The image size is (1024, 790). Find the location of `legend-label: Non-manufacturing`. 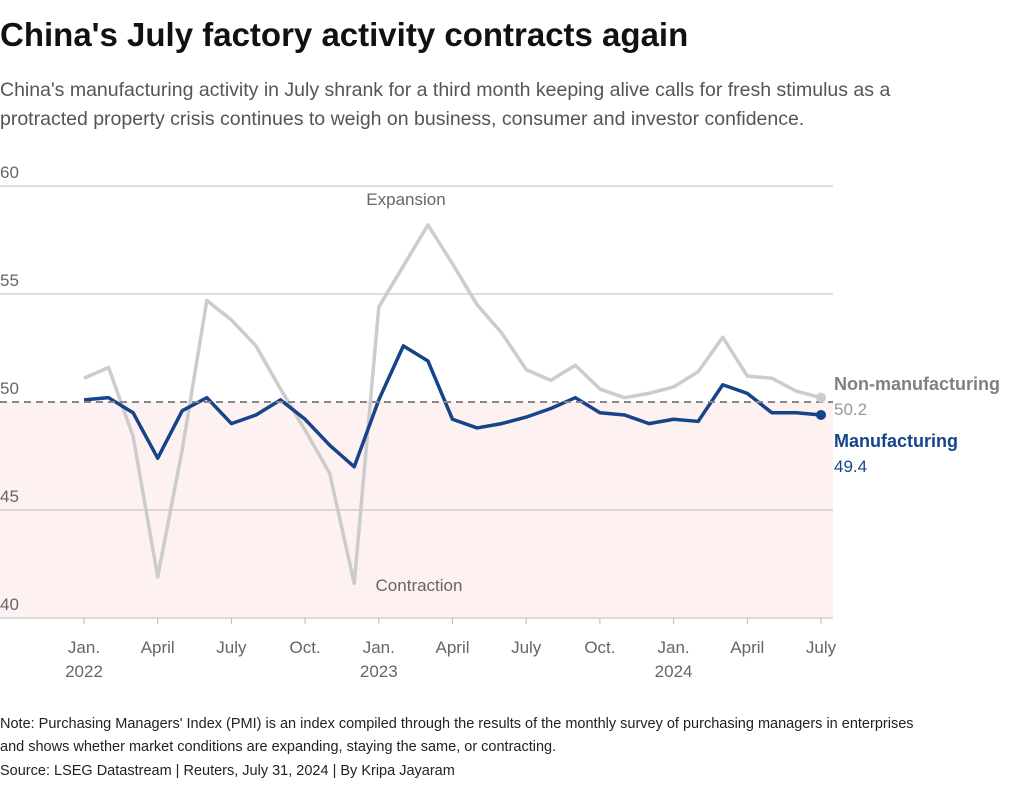

legend-label: Non-manufacturing is located at coordinates (917, 384).